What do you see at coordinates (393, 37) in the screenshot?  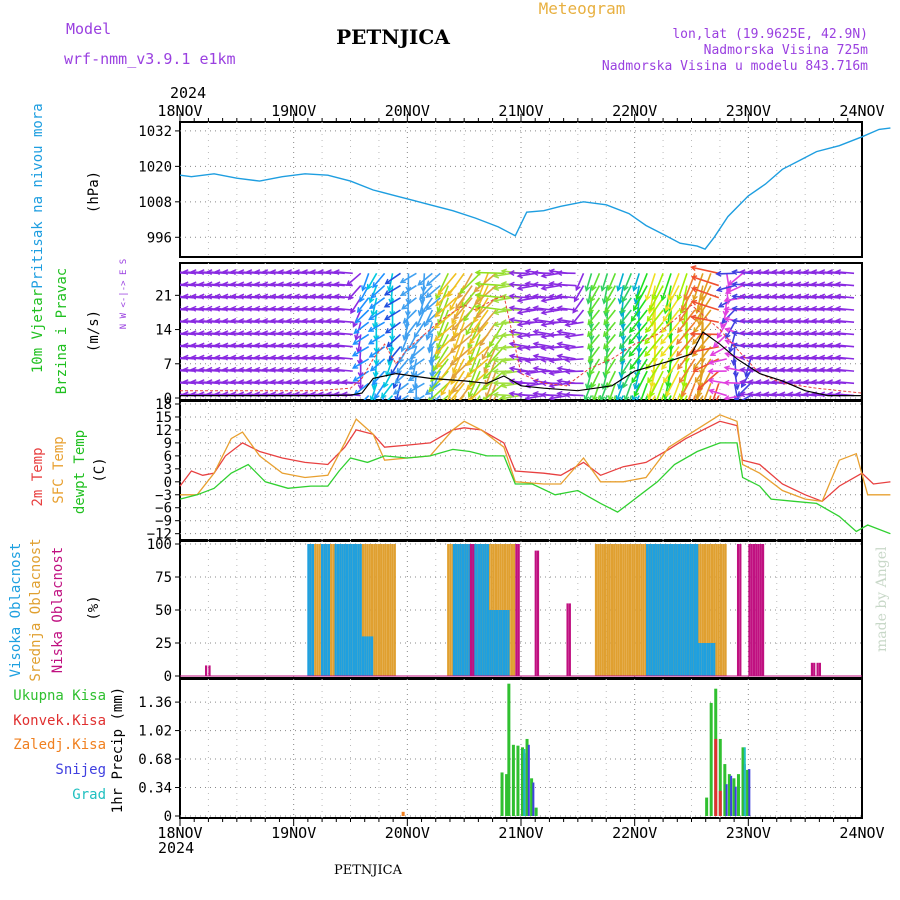 I see `station-title: PETNJICA` at bounding box center [393, 37].